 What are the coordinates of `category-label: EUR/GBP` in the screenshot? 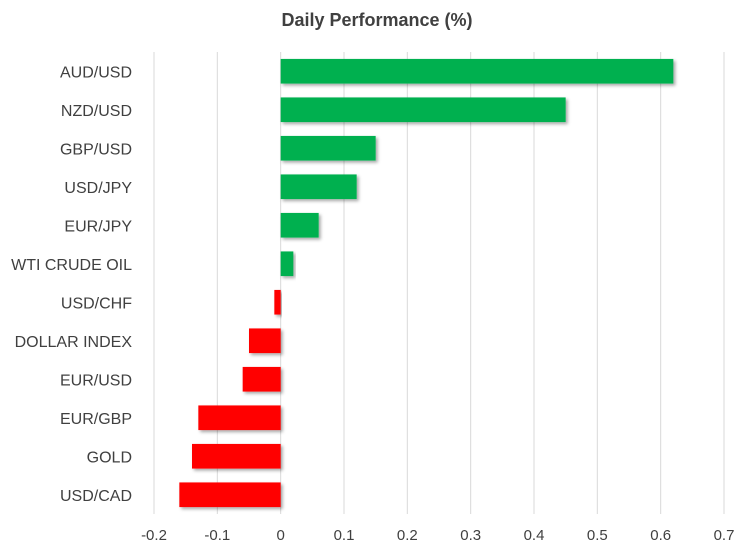 It's located at (96, 419).